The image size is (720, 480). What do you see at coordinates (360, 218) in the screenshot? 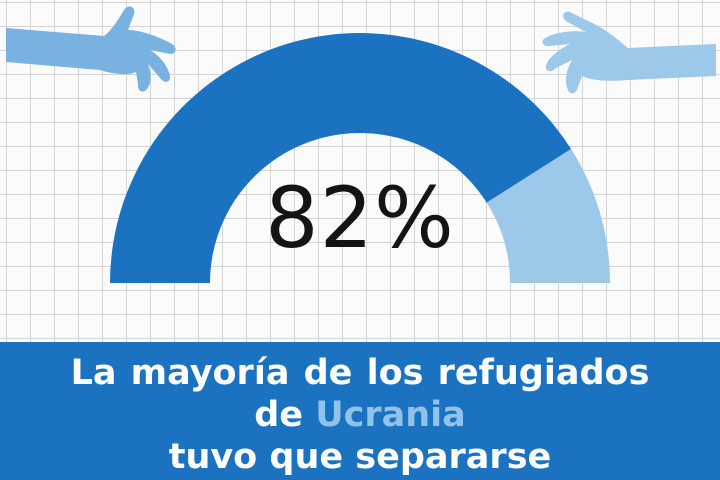
I see `gauge-value-label: 82%` at bounding box center [360, 218].